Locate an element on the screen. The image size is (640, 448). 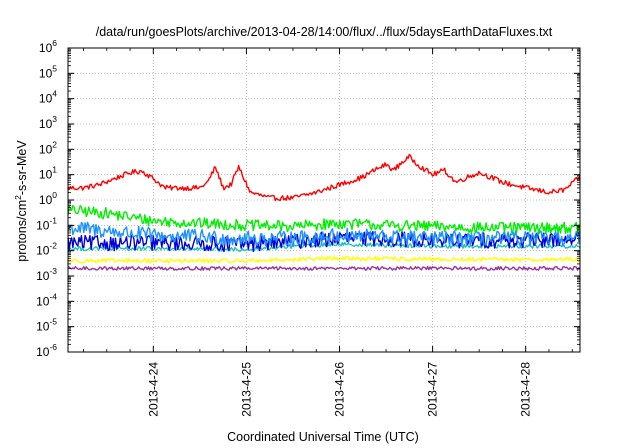
y-tick-label: 10⁴ is located at coordinates (48, 97).